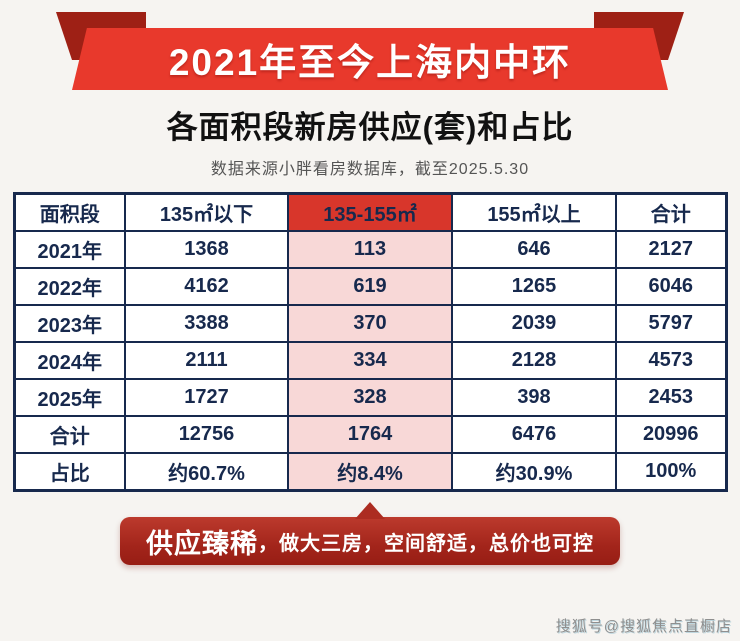 The width and height of the screenshot is (740, 641). Describe the element at coordinates (206, 434) in the screenshot. I see `table-cell: 12756` at that location.